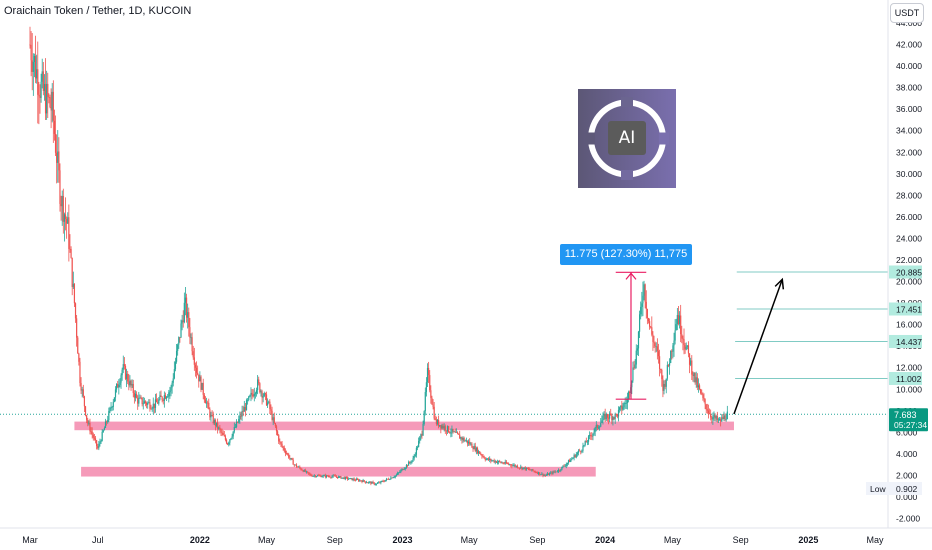  I want to click on x-tick-label: May, so click(875, 540).